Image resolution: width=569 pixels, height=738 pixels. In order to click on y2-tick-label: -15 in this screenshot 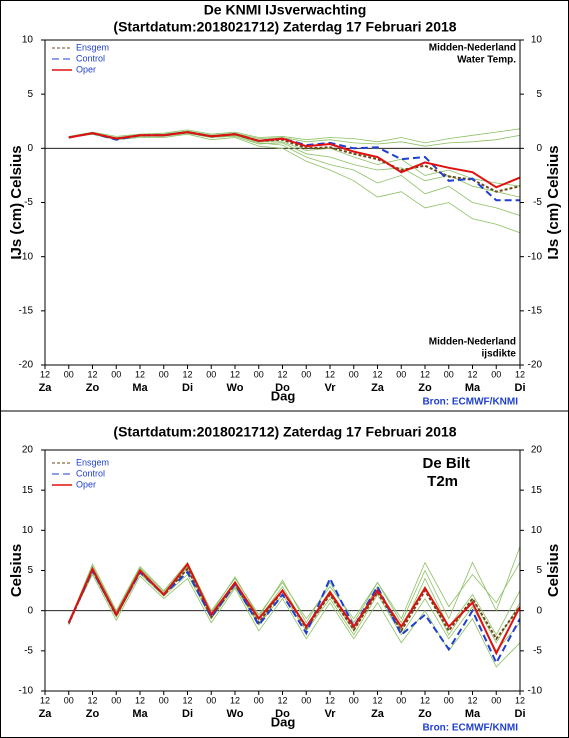, I will do `click(535, 310)`.